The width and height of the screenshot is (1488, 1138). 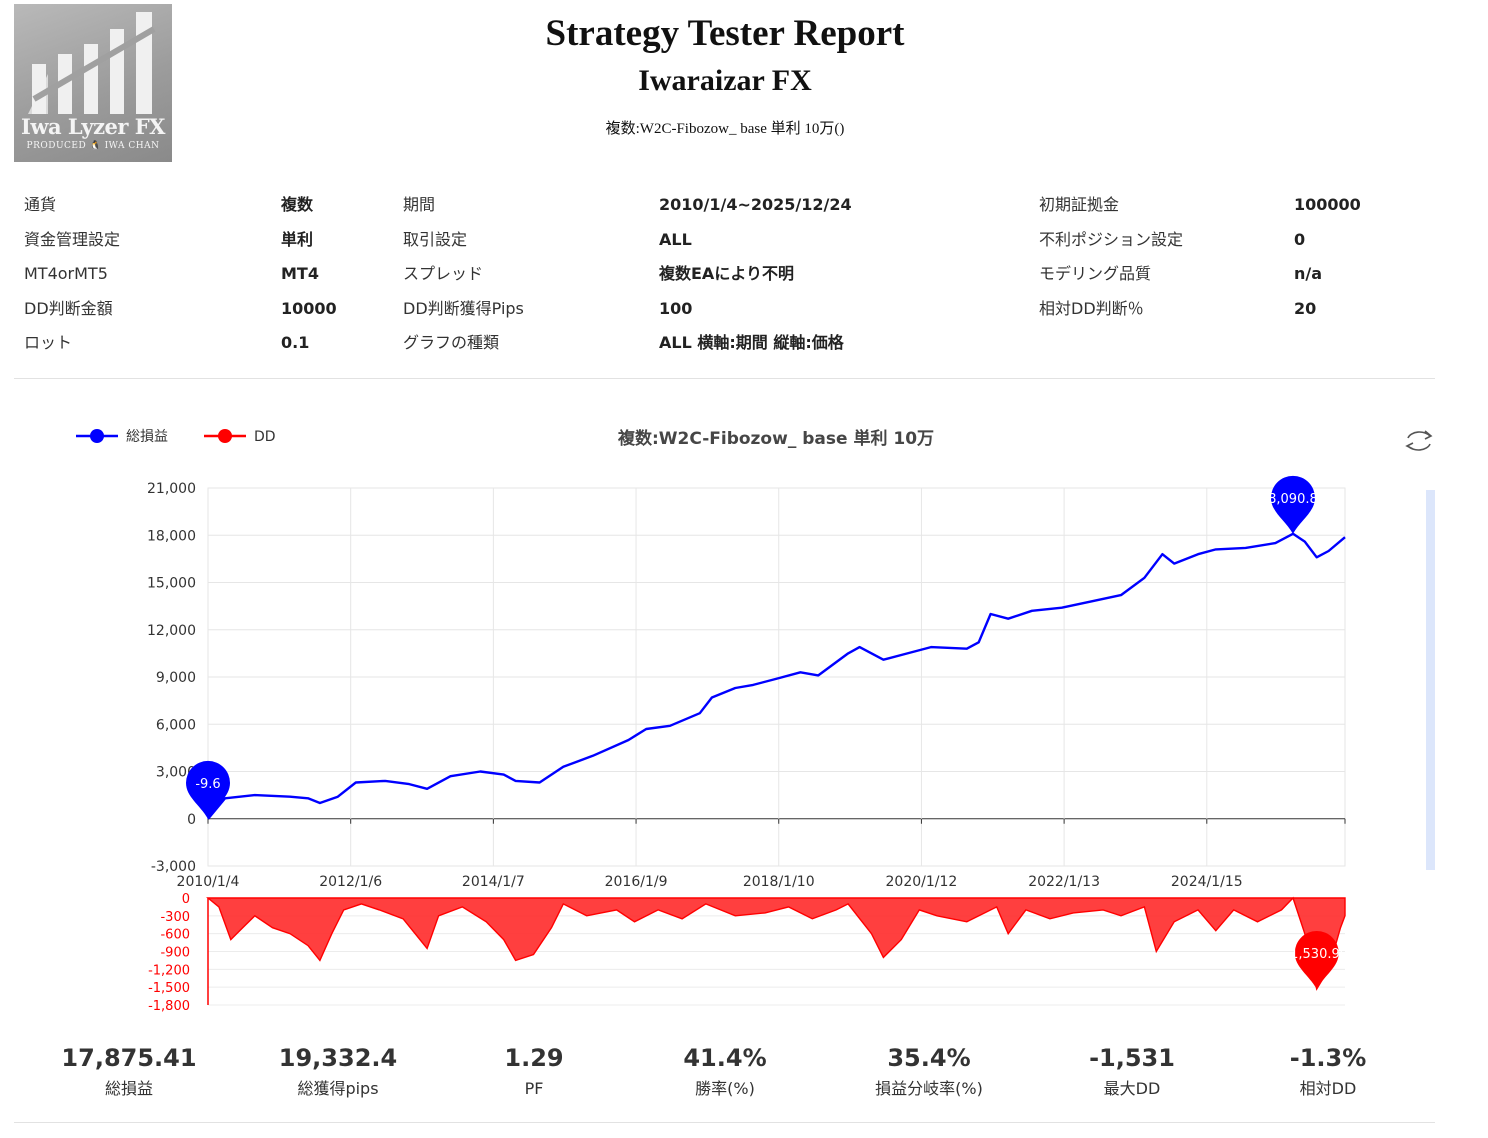 I want to click on report-subtitle: Iwaraizar FX, so click(x=725, y=80).